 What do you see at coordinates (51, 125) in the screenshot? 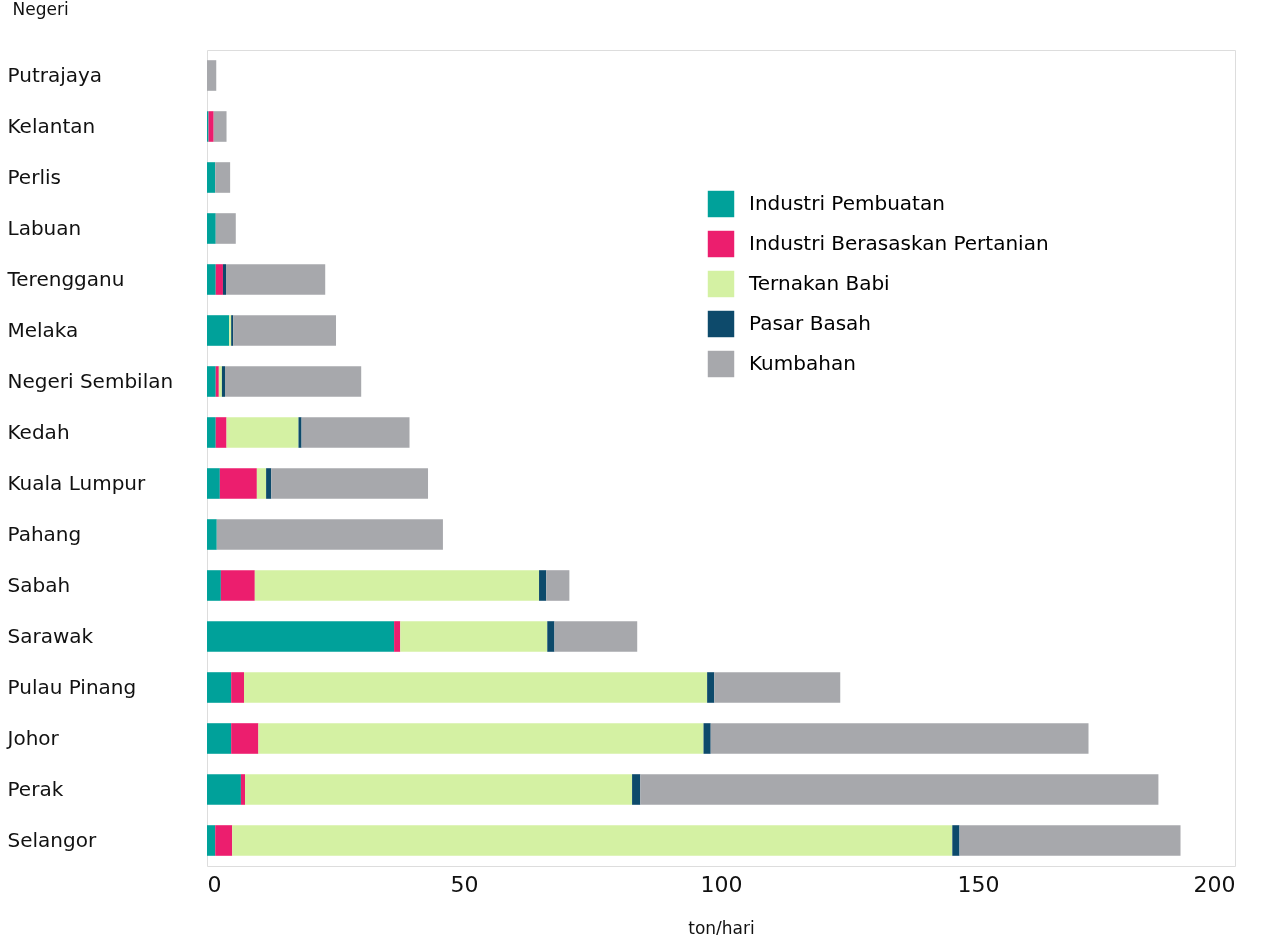
I see `y-tick-label: Kelantan` at bounding box center [51, 125].